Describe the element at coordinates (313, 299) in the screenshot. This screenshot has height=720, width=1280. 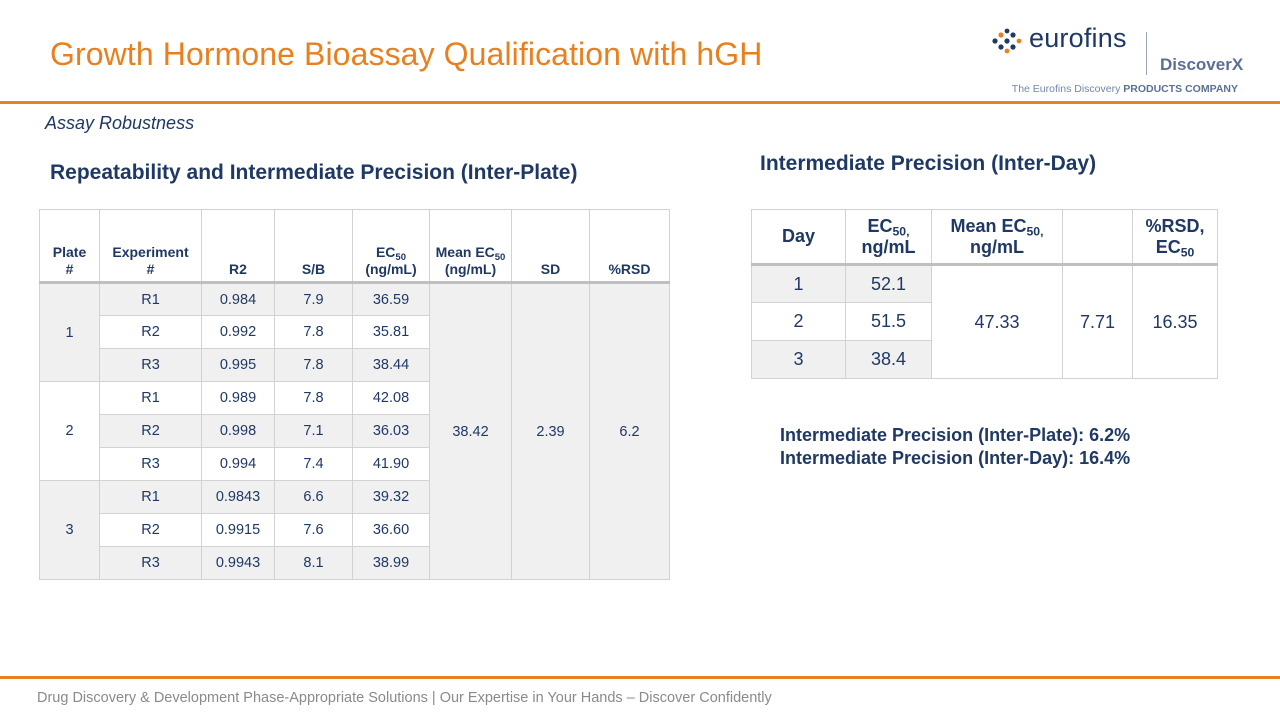
I see `sb-cell: 7.9` at that location.